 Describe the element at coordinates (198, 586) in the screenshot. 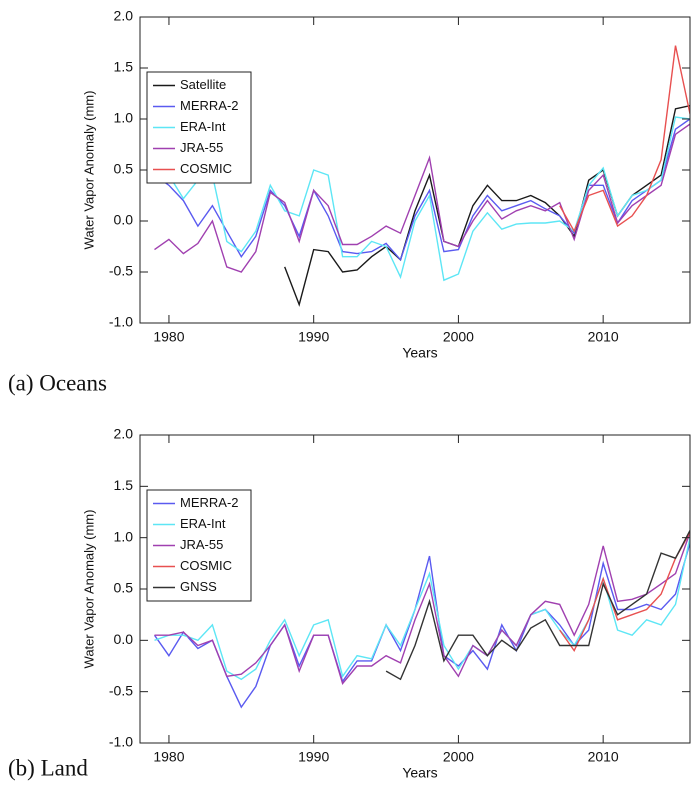

I see `legend-label: GNSS` at that location.